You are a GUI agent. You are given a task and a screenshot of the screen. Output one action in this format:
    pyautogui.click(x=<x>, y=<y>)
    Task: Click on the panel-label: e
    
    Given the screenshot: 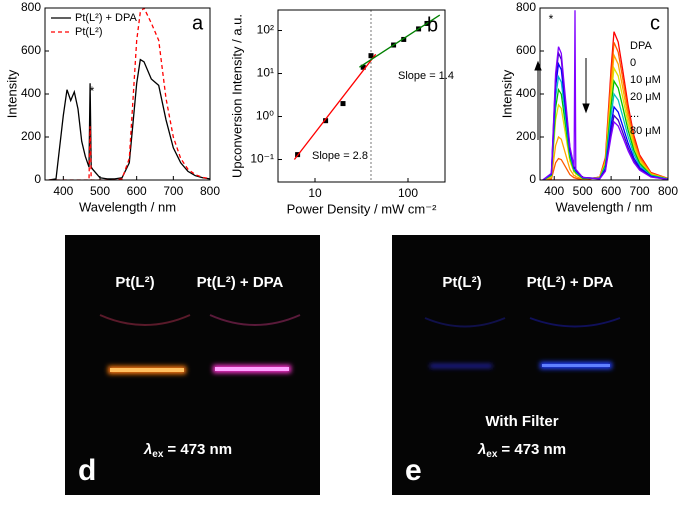 What is the action you would take?
    pyautogui.click(x=413, y=470)
    